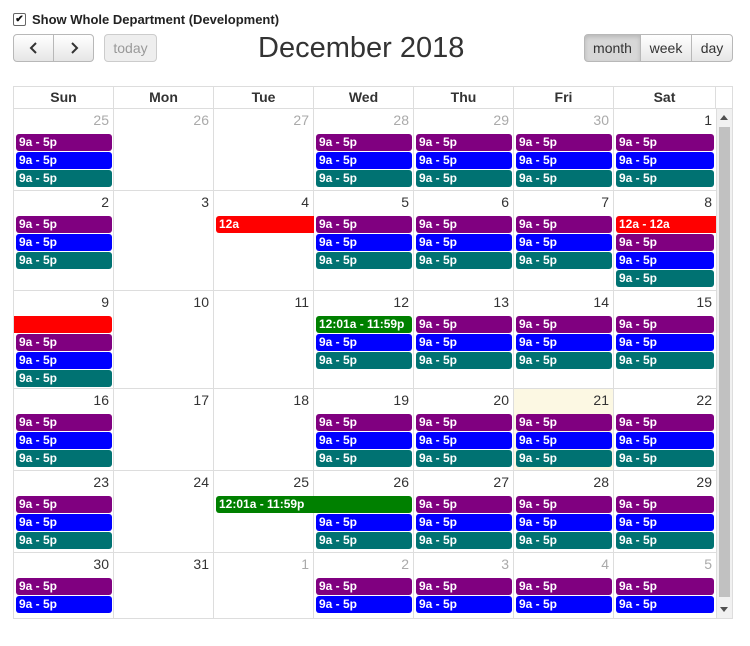 Image resolution: width=750 pixels, height=646 pixels. I want to click on scrollbar, so click(724, 363).